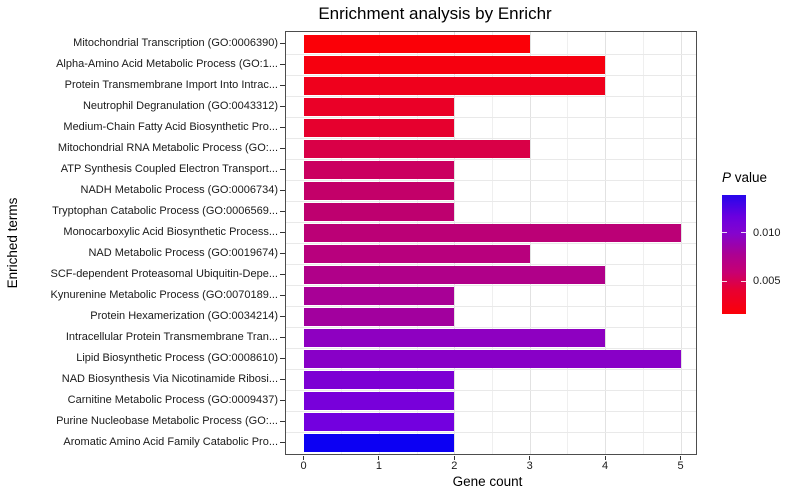 The height and width of the screenshot is (500, 800). Describe the element at coordinates (680, 466) in the screenshot. I see `x-axis-label: 5` at that location.